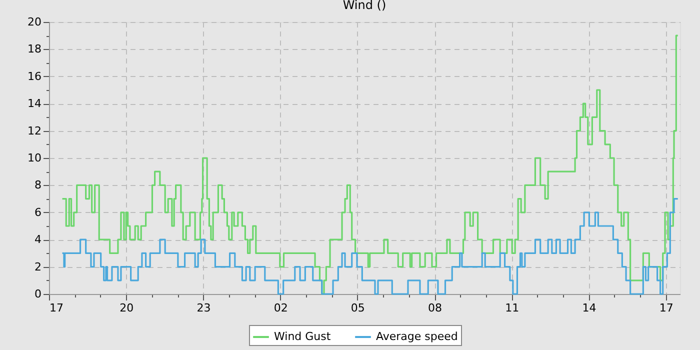 The height and width of the screenshot is (350, 700). I want to click on y-tick-label: 0, so click(38, 294).